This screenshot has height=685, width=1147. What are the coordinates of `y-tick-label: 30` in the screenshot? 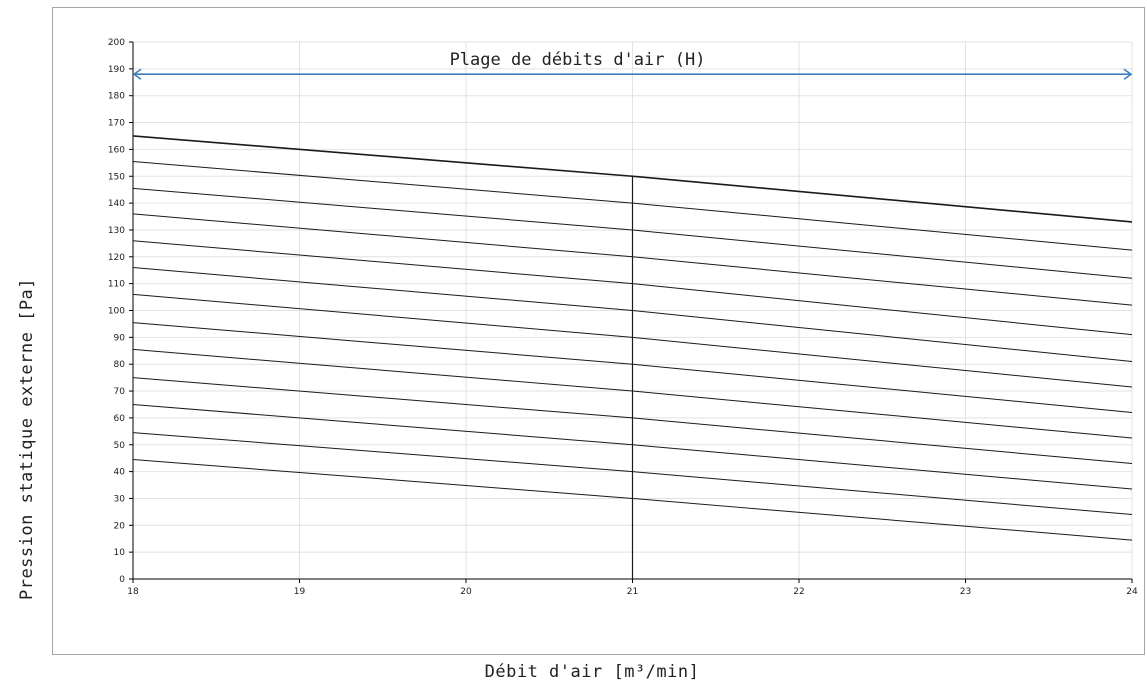 It's located at (120, 499).